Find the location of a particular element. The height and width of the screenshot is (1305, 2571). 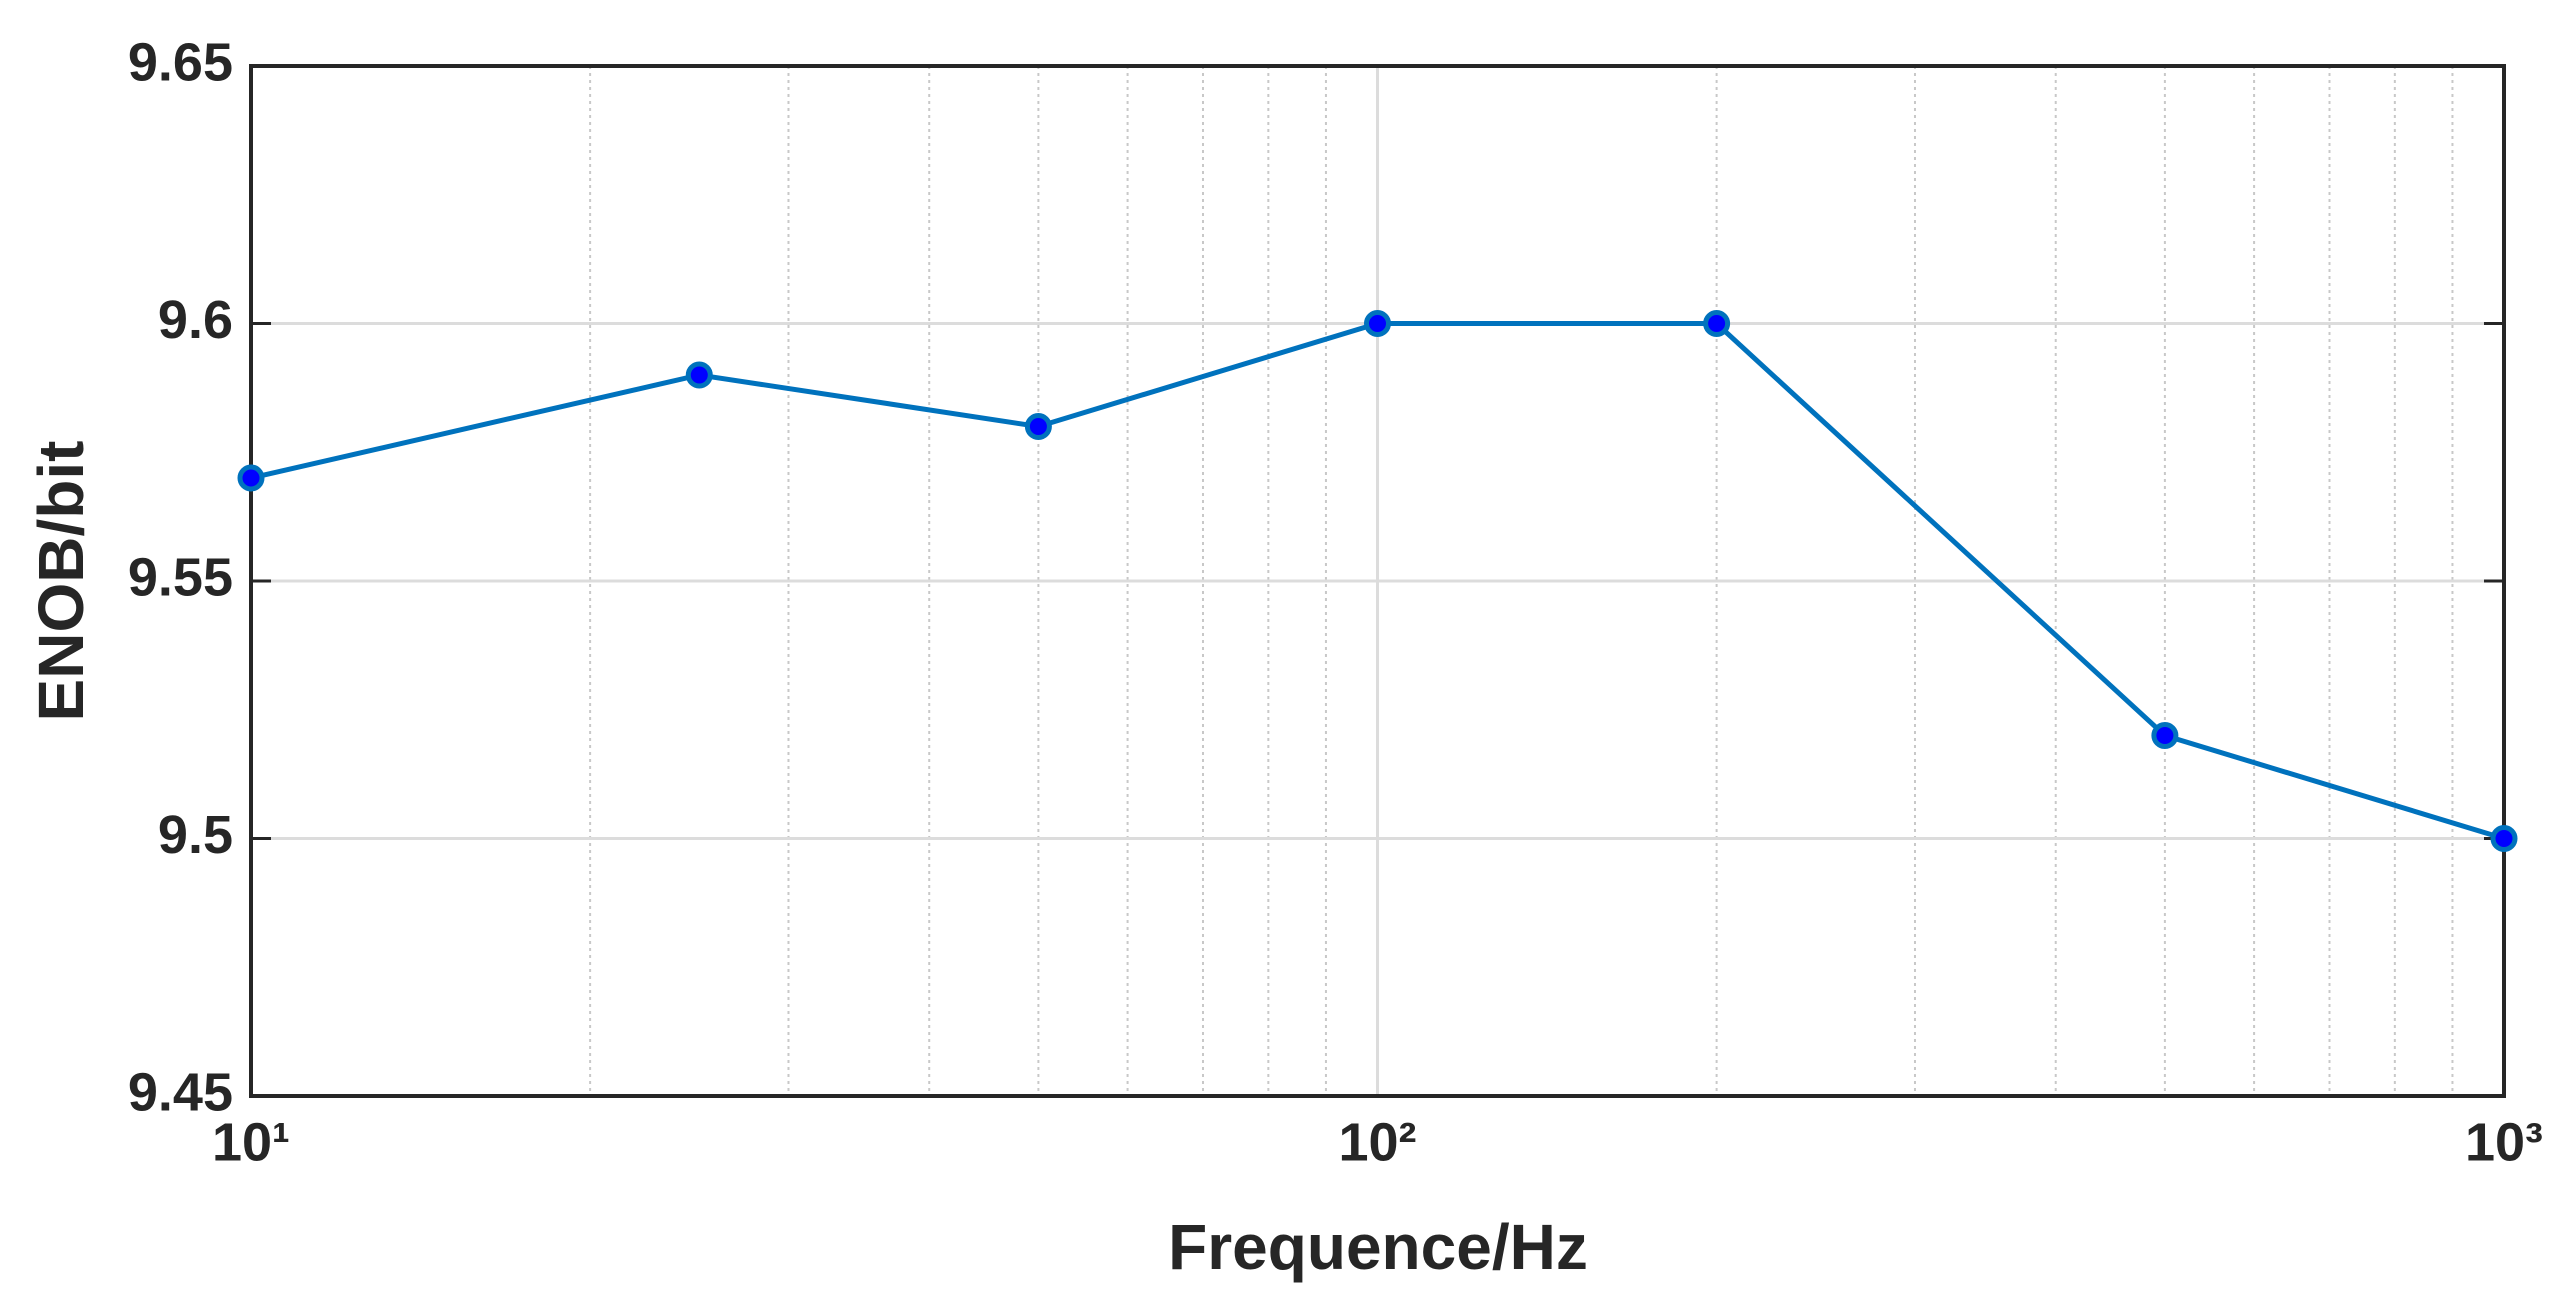

x-axis-label: Frequence/Hz is located at coordinates (1378, 1247).